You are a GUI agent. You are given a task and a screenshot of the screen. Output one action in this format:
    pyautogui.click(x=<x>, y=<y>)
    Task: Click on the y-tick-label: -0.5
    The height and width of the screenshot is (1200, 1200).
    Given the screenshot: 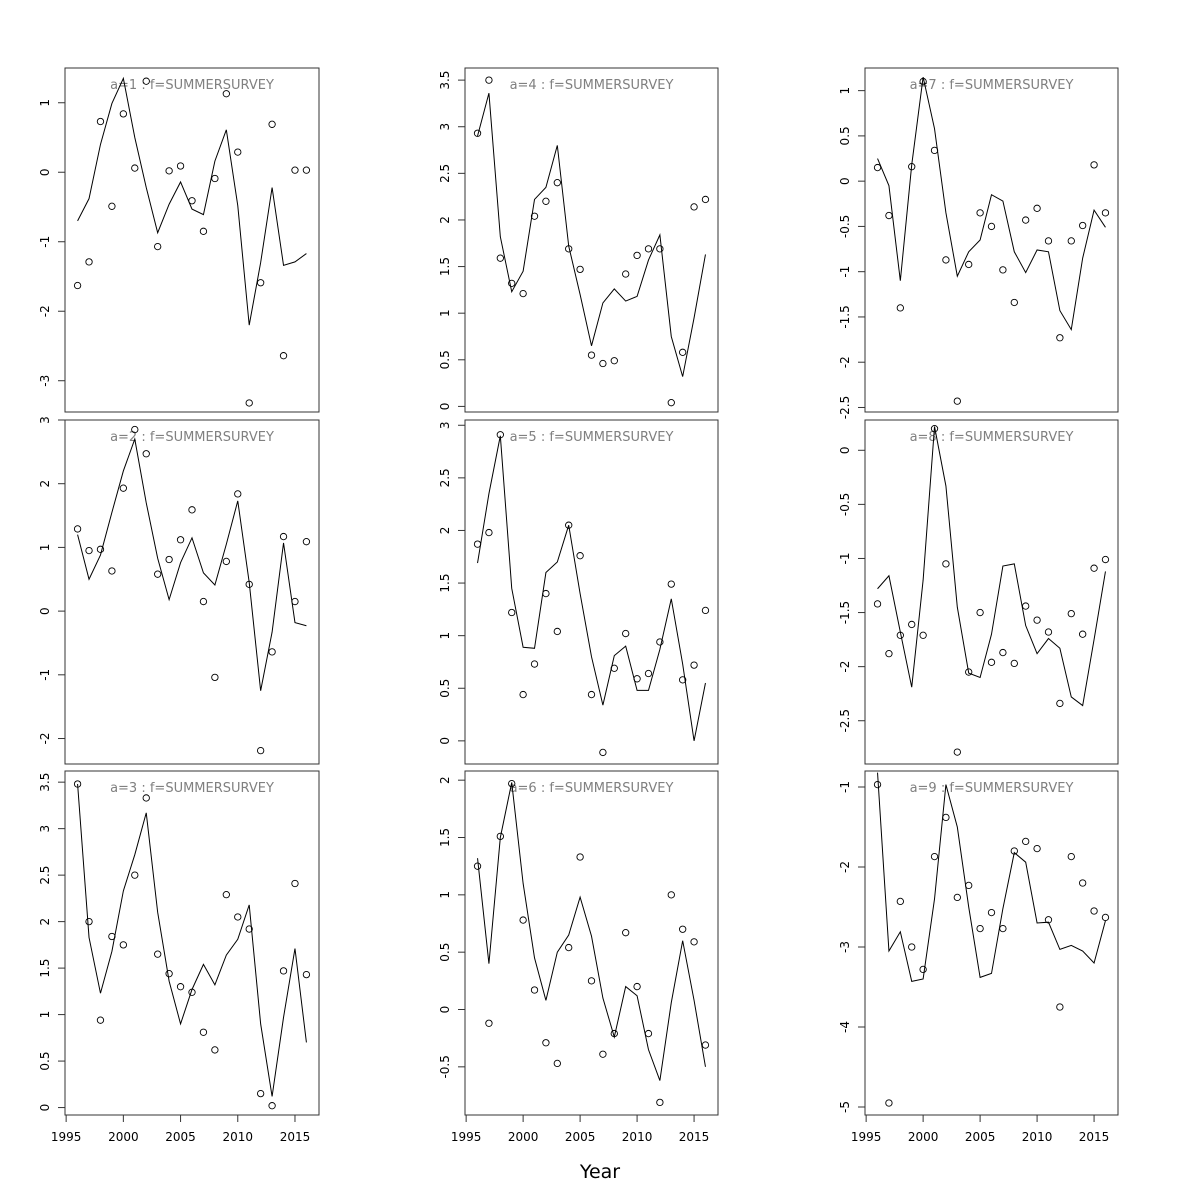 What is the action you would take?
    pyautogui.click(x=845, y=504)
    